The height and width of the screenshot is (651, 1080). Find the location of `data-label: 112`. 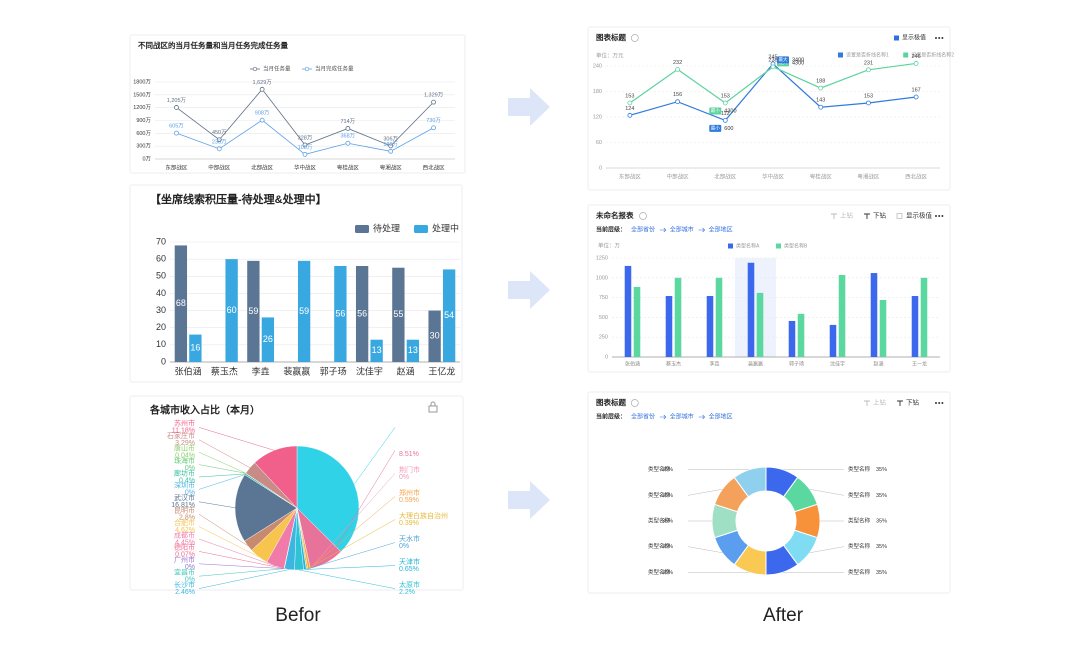

data-label: 112 is located at coordinates (725, 114).